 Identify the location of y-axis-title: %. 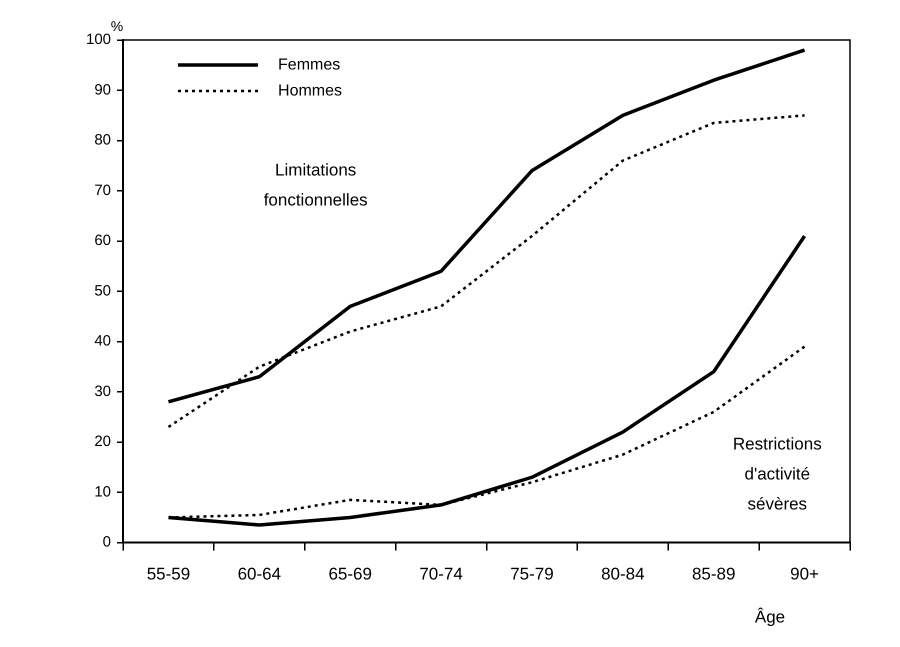
(117, 26).